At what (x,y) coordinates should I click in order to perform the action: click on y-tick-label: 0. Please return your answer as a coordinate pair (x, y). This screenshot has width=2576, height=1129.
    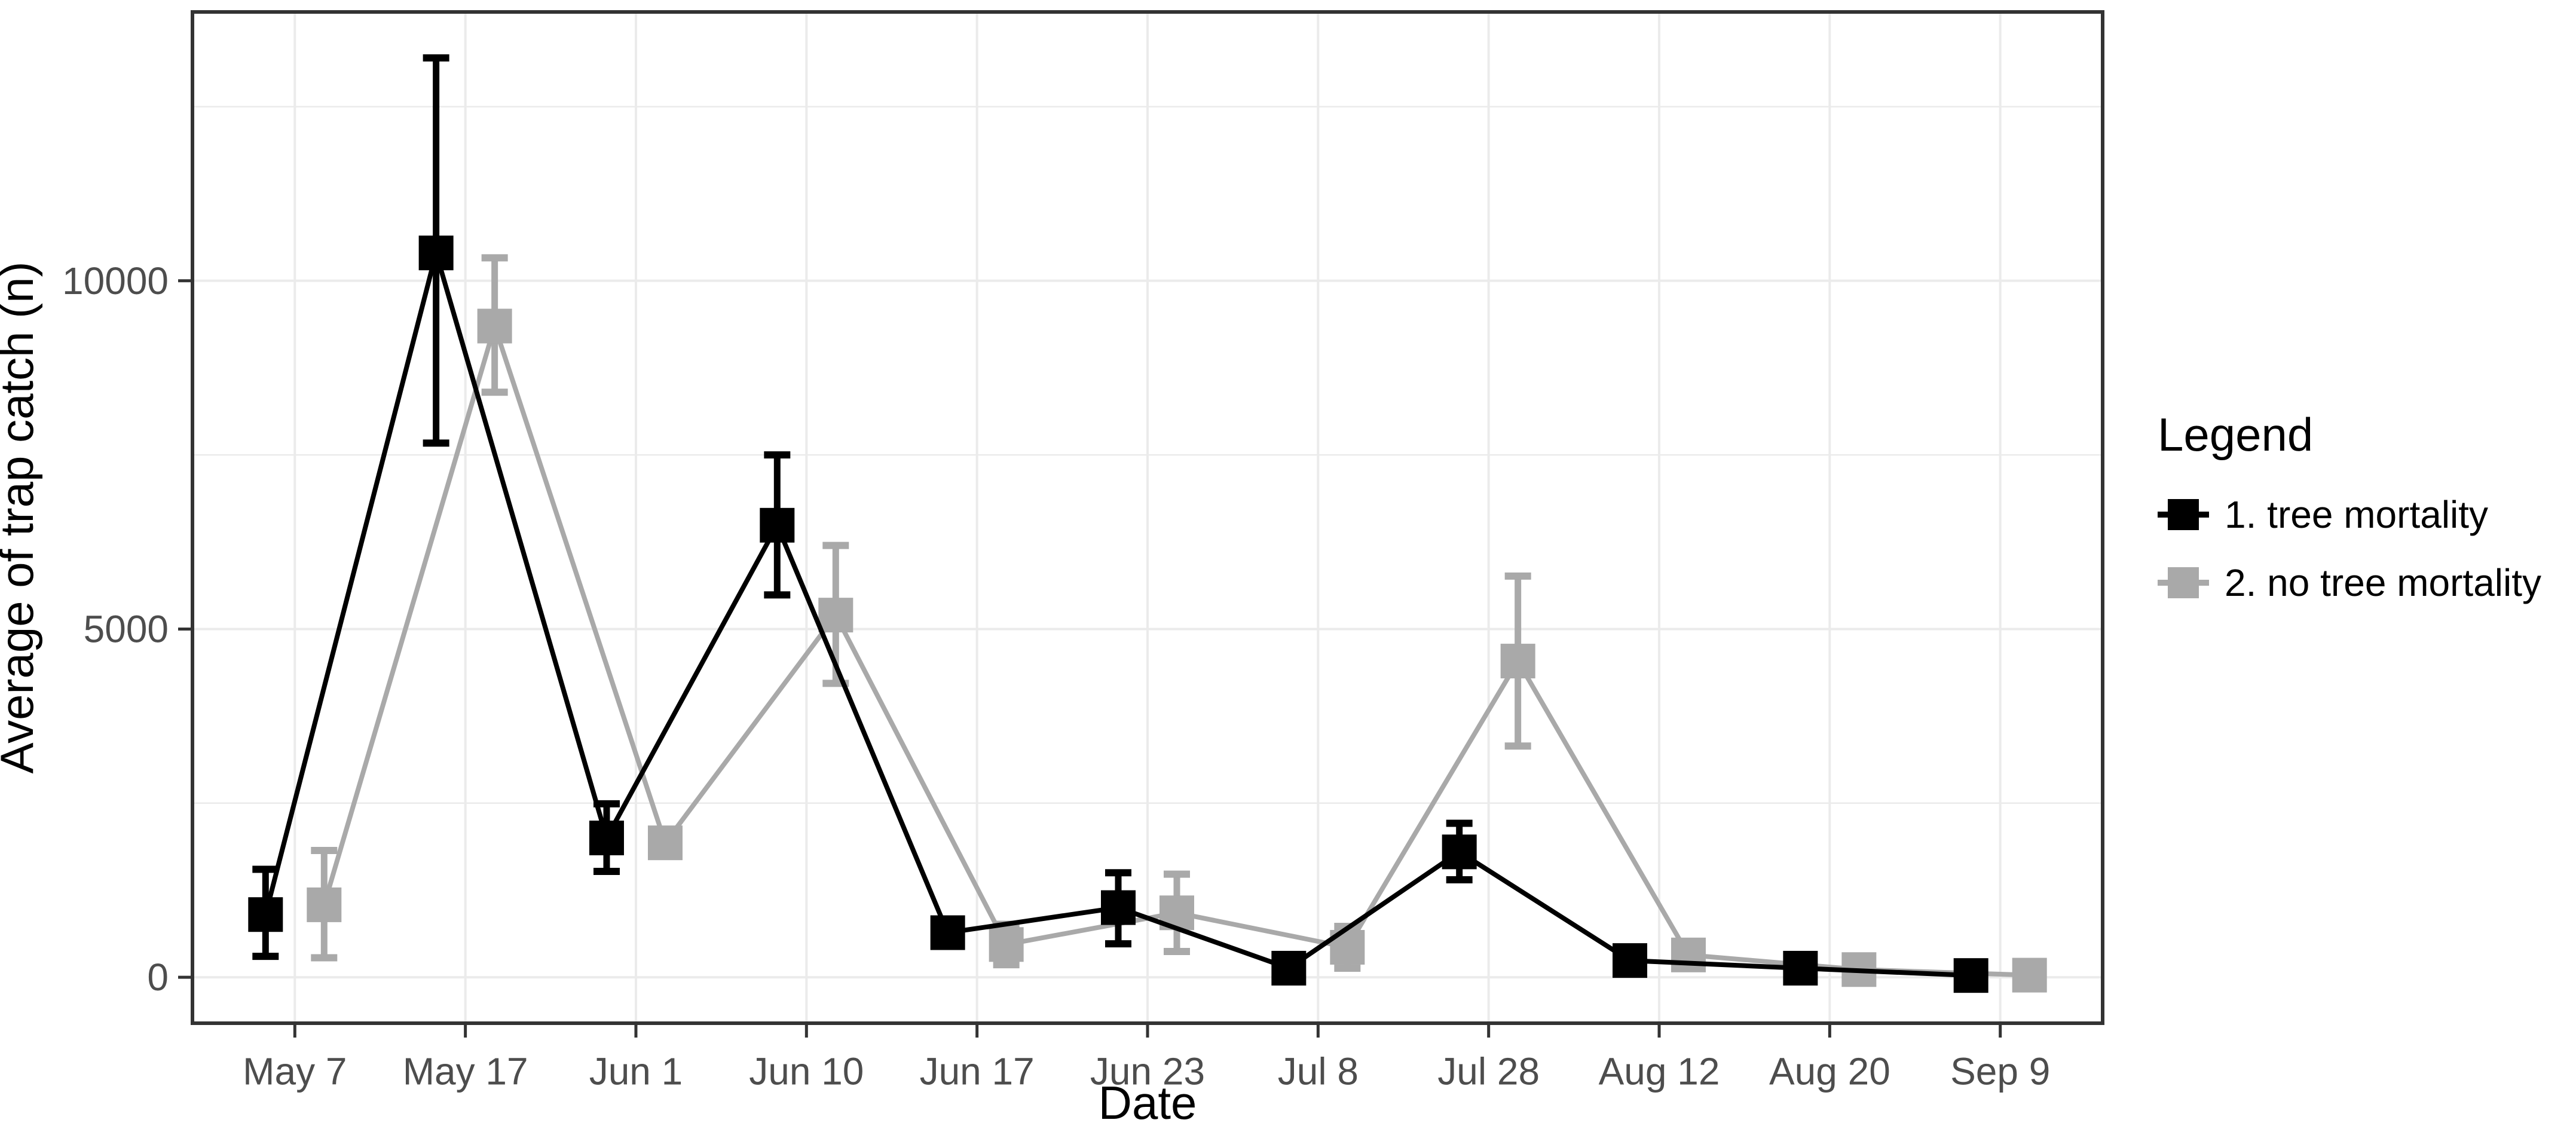
    Looking at the image, I should click on (158, 978).